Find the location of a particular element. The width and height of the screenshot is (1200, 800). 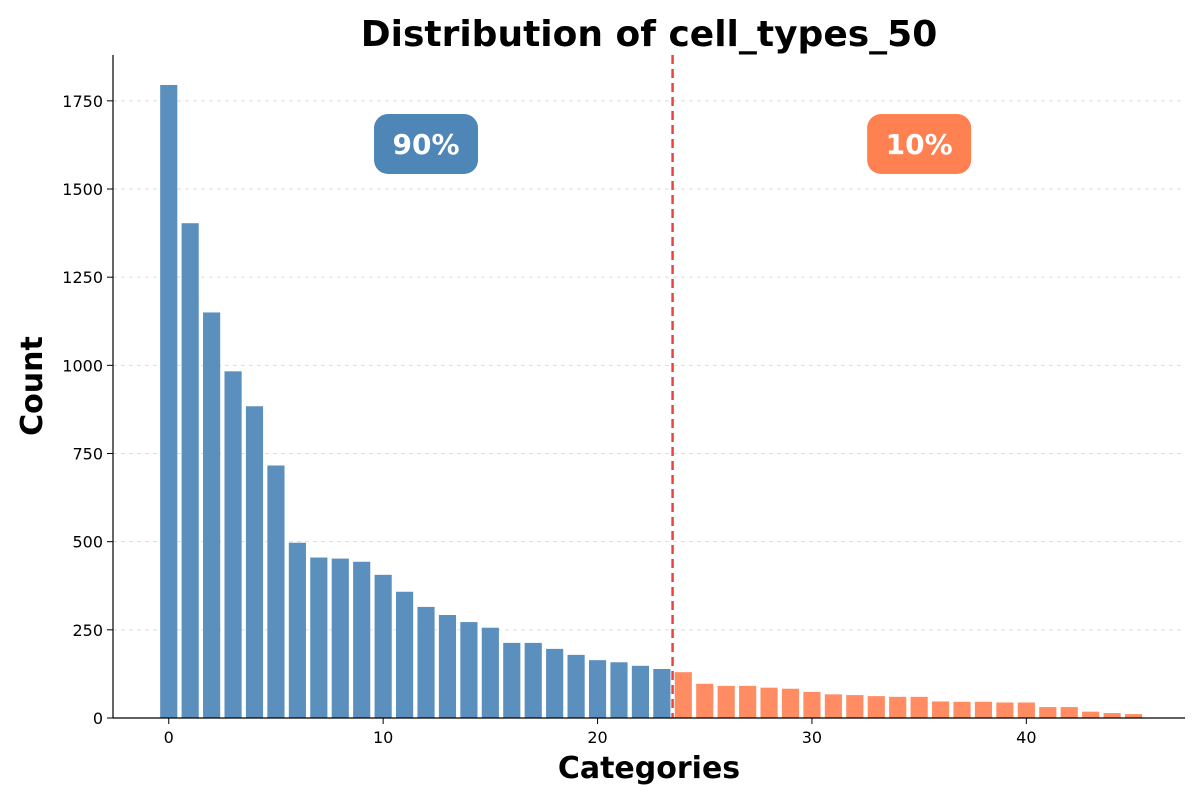

x-axis-label: Categories is located at coordinates (649, 768).